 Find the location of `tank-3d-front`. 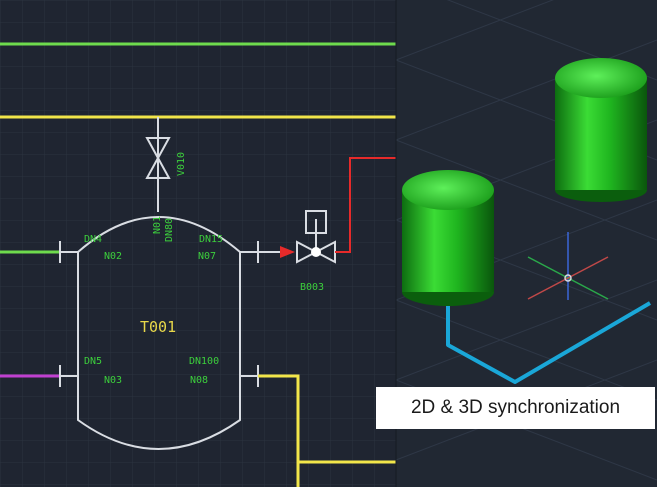

tank-3d-front is located at coordinates (448, 238).